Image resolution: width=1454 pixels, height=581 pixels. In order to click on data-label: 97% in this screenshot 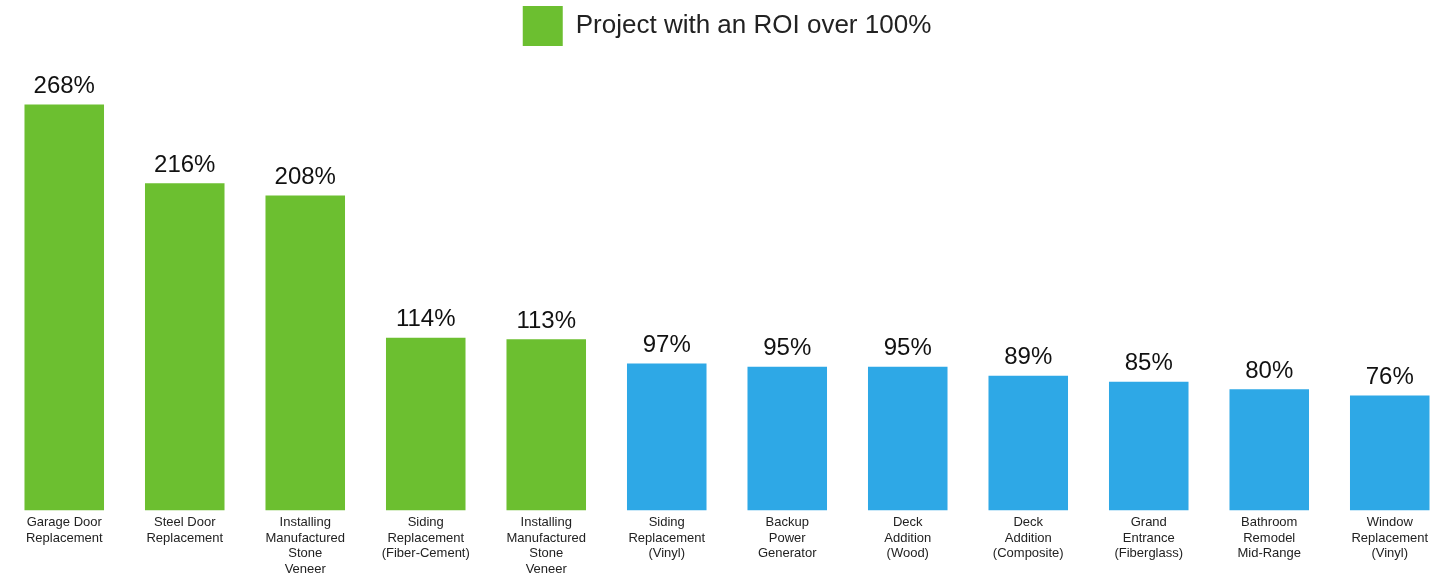, I will do `click(666, 344)`.